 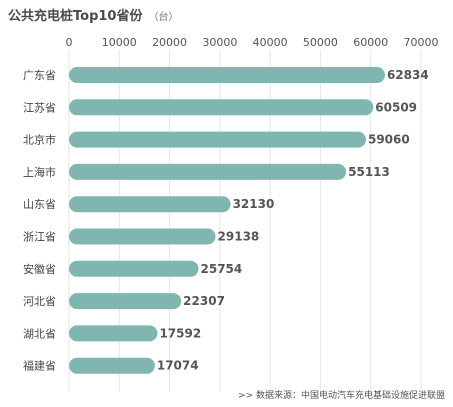 What do you see at coordinates (119, 42) in the screenshot?
I see `x-tick-label: 10000` at bounding box center [119, 42].